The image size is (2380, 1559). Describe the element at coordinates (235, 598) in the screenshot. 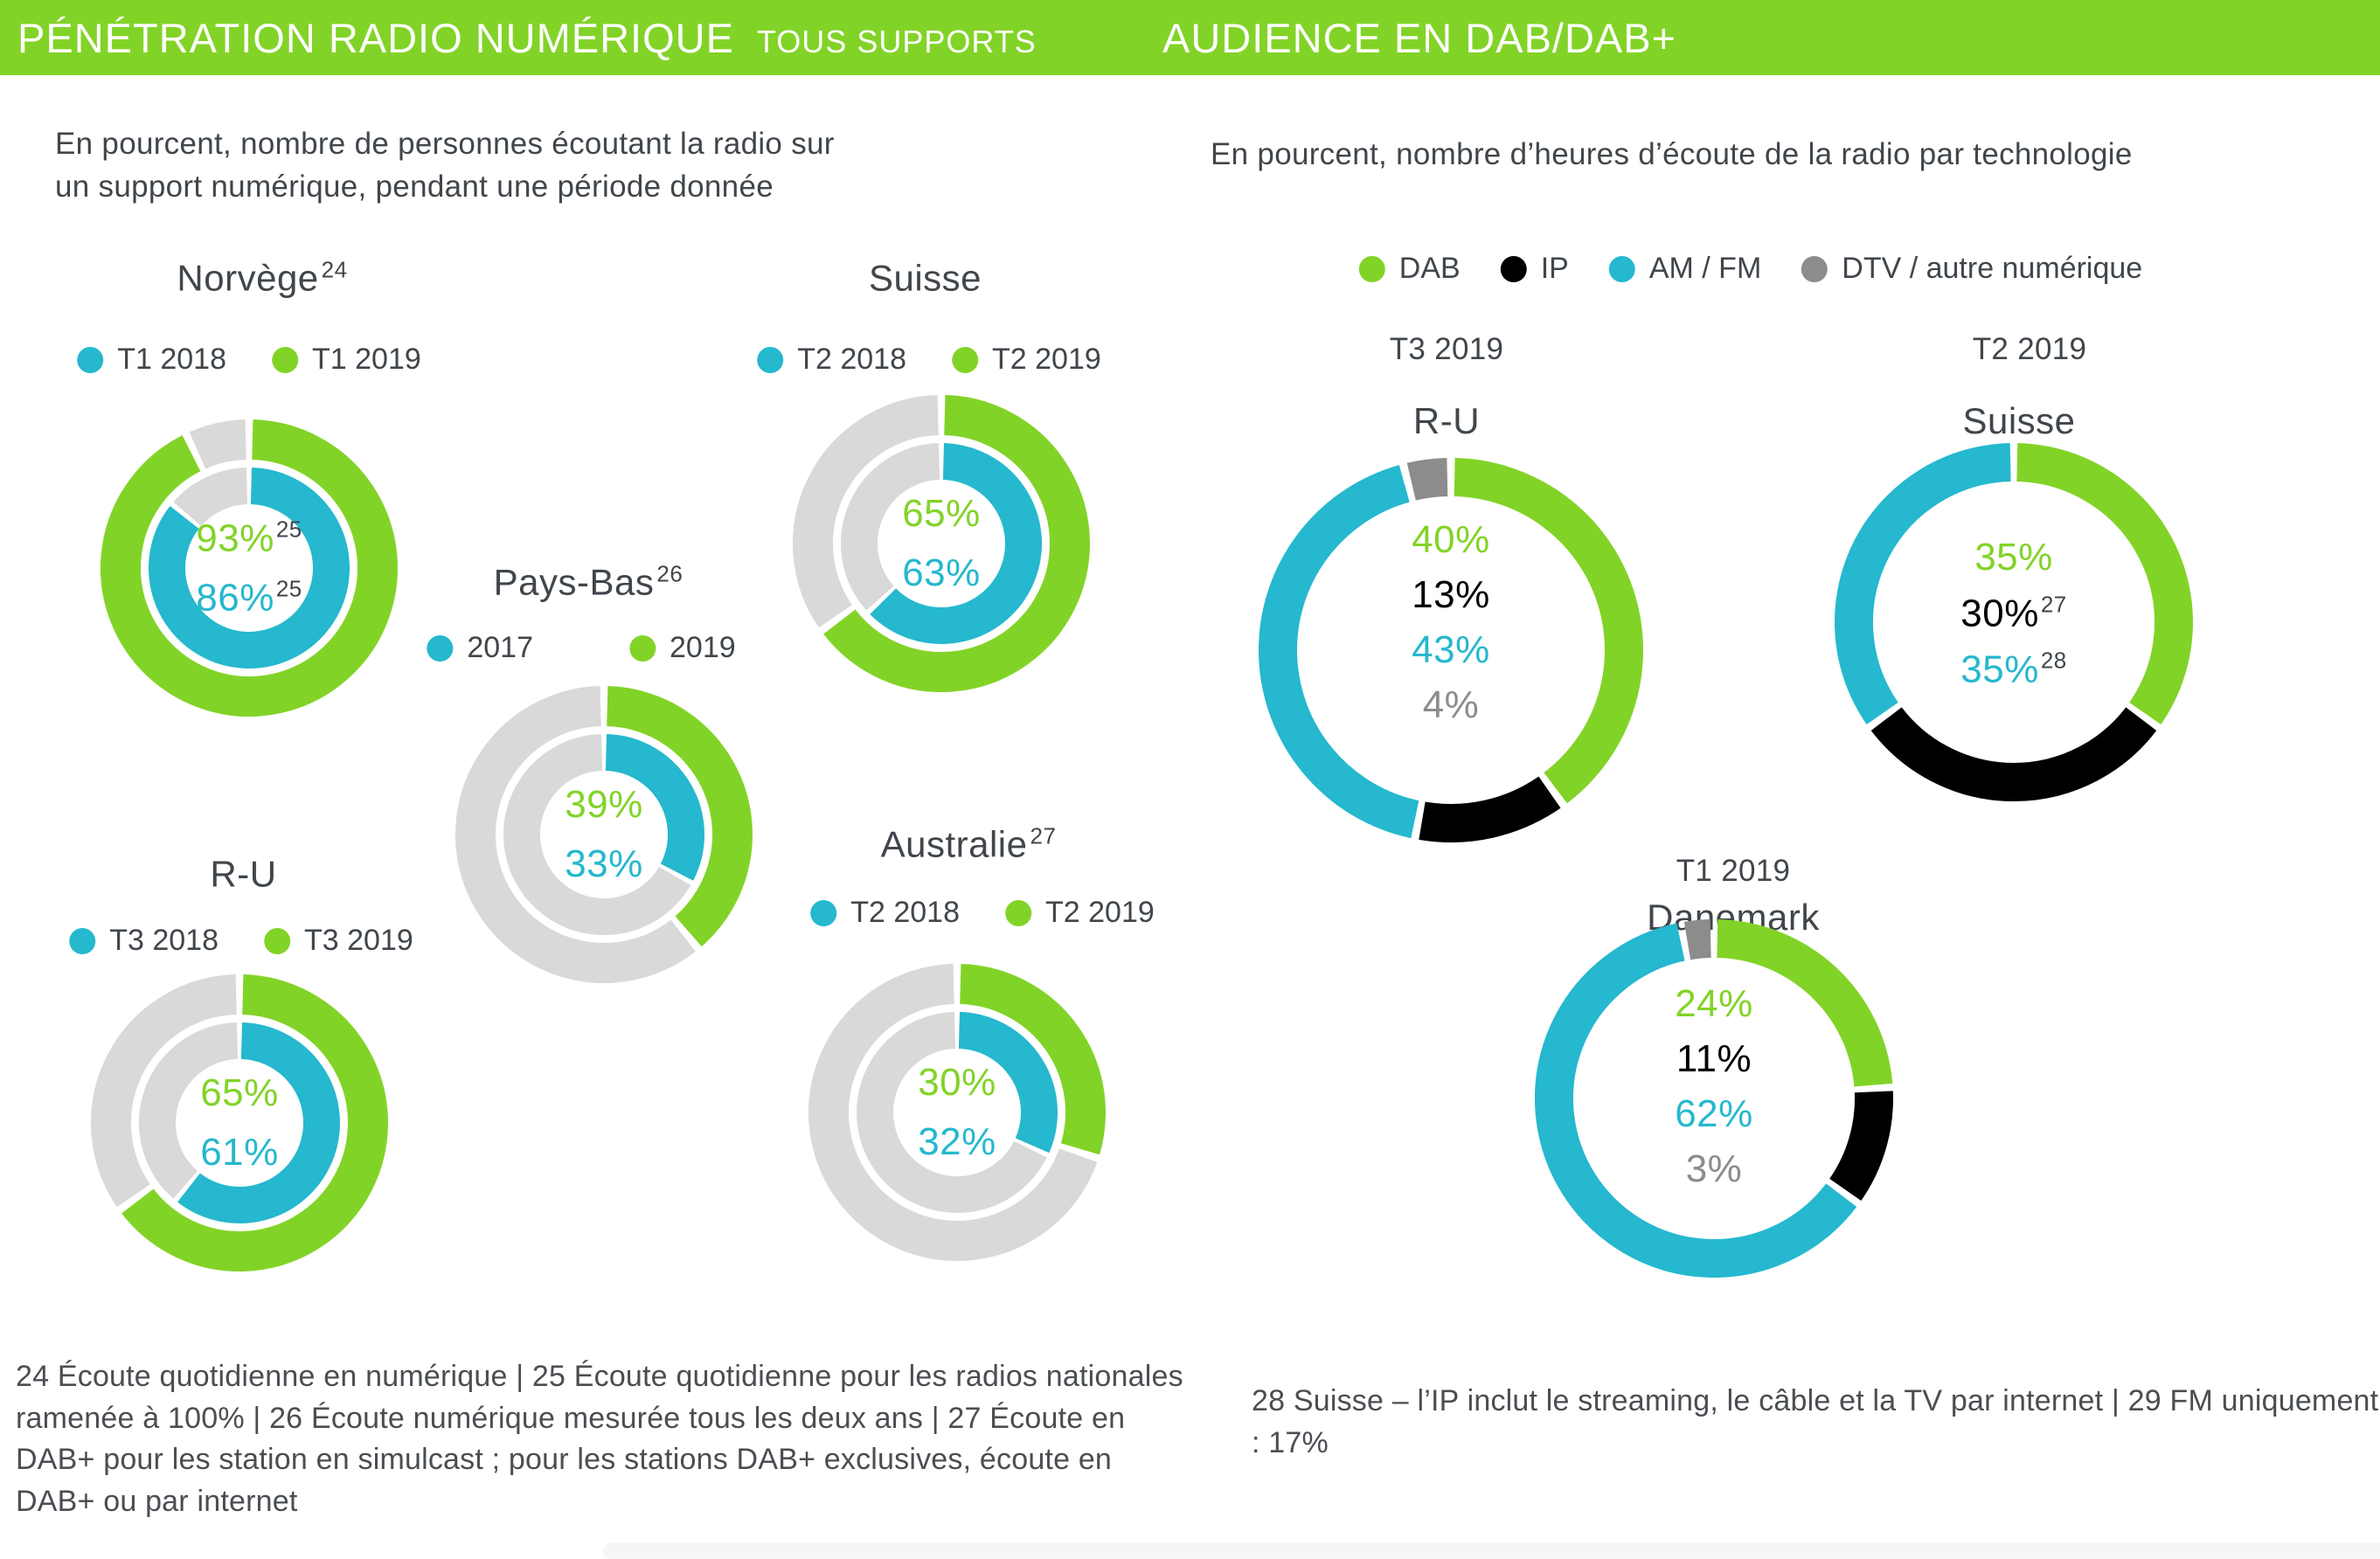

I see `center-label-value: 86%` at that location.